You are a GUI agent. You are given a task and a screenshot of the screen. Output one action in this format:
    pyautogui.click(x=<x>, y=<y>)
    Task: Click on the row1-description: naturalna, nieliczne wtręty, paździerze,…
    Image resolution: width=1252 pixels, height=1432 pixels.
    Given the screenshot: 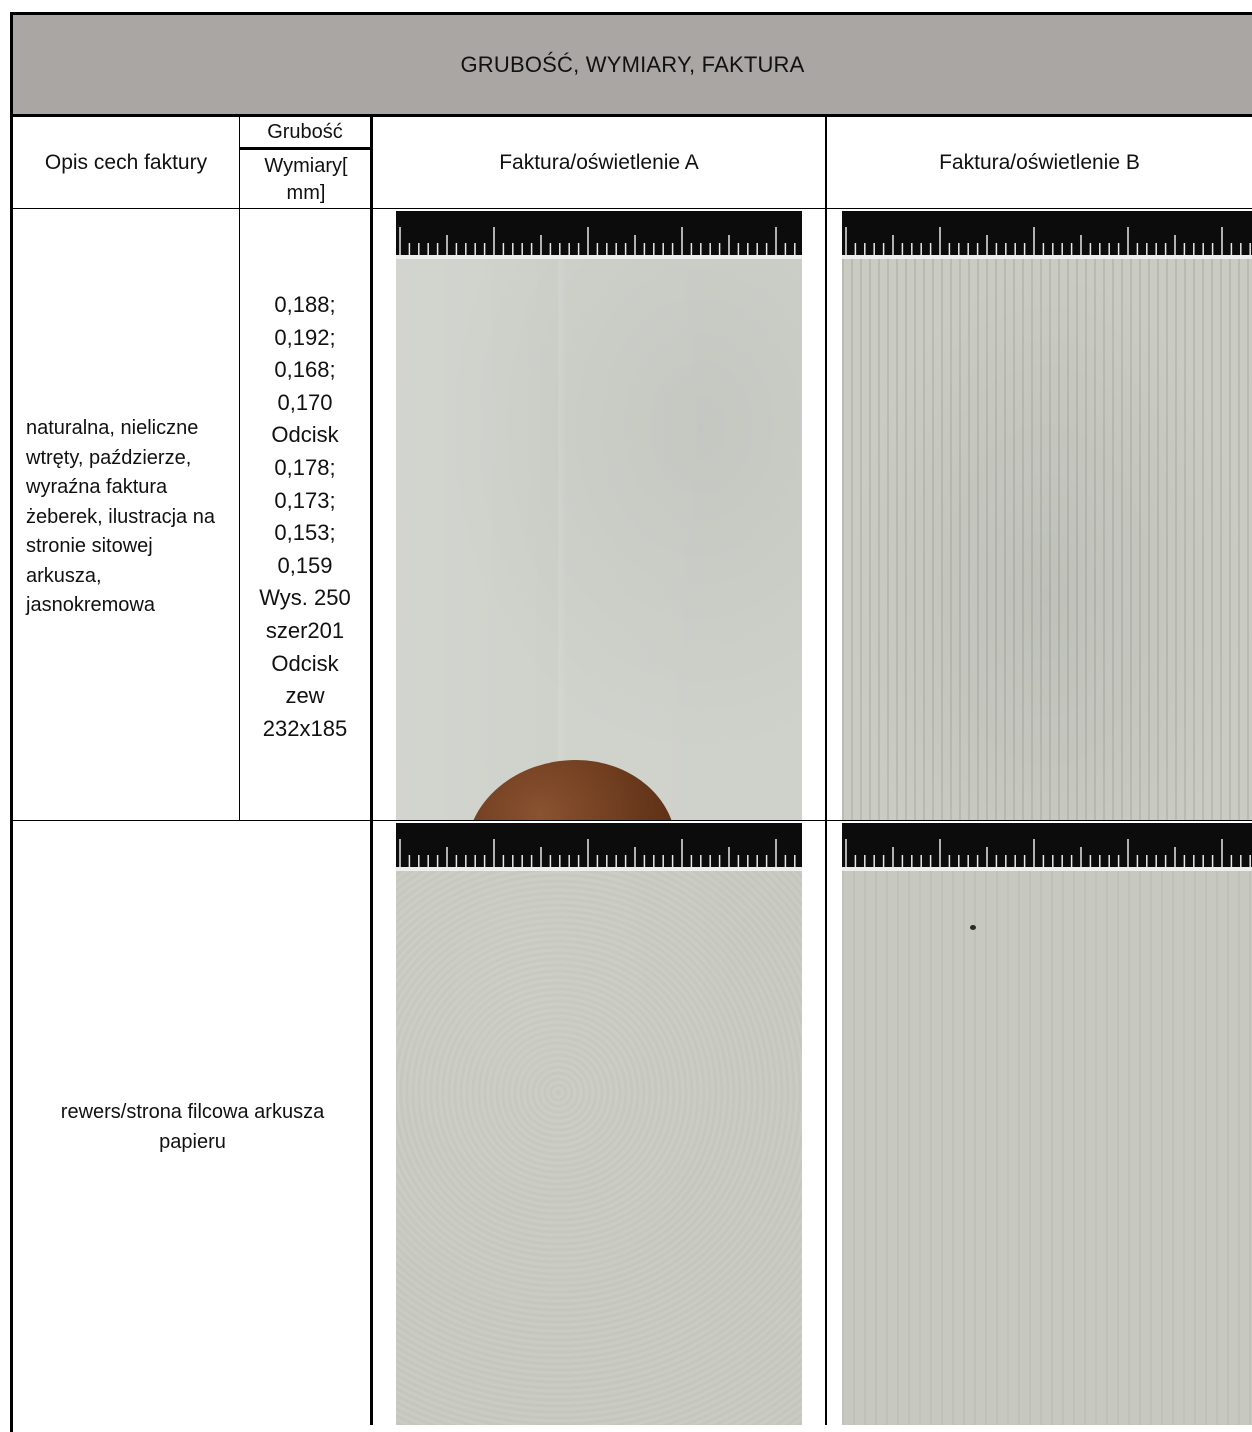 What is the action you would take?
    pyautogui.click(x=126, y=517)
    